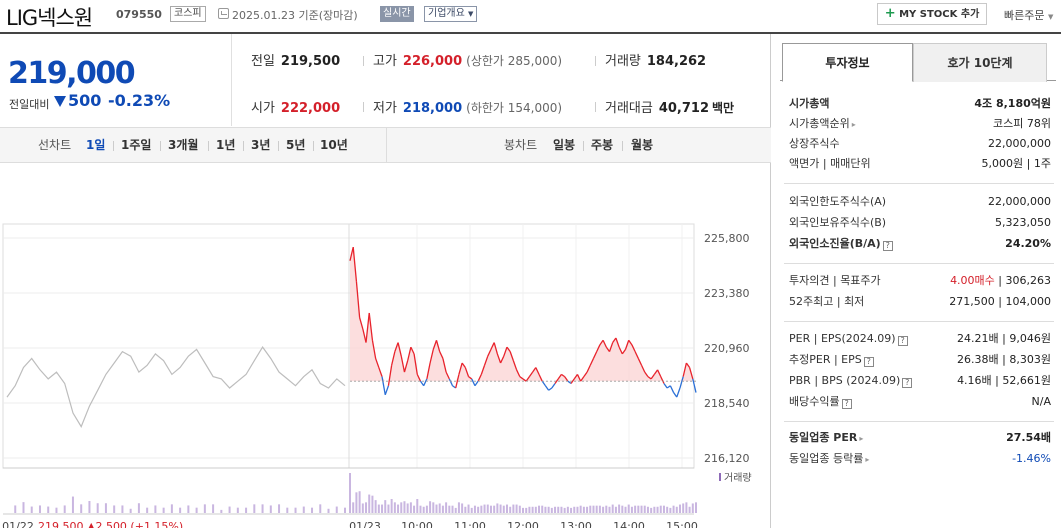  I want to click on candle-daily: 일봉, so click(564, 145).